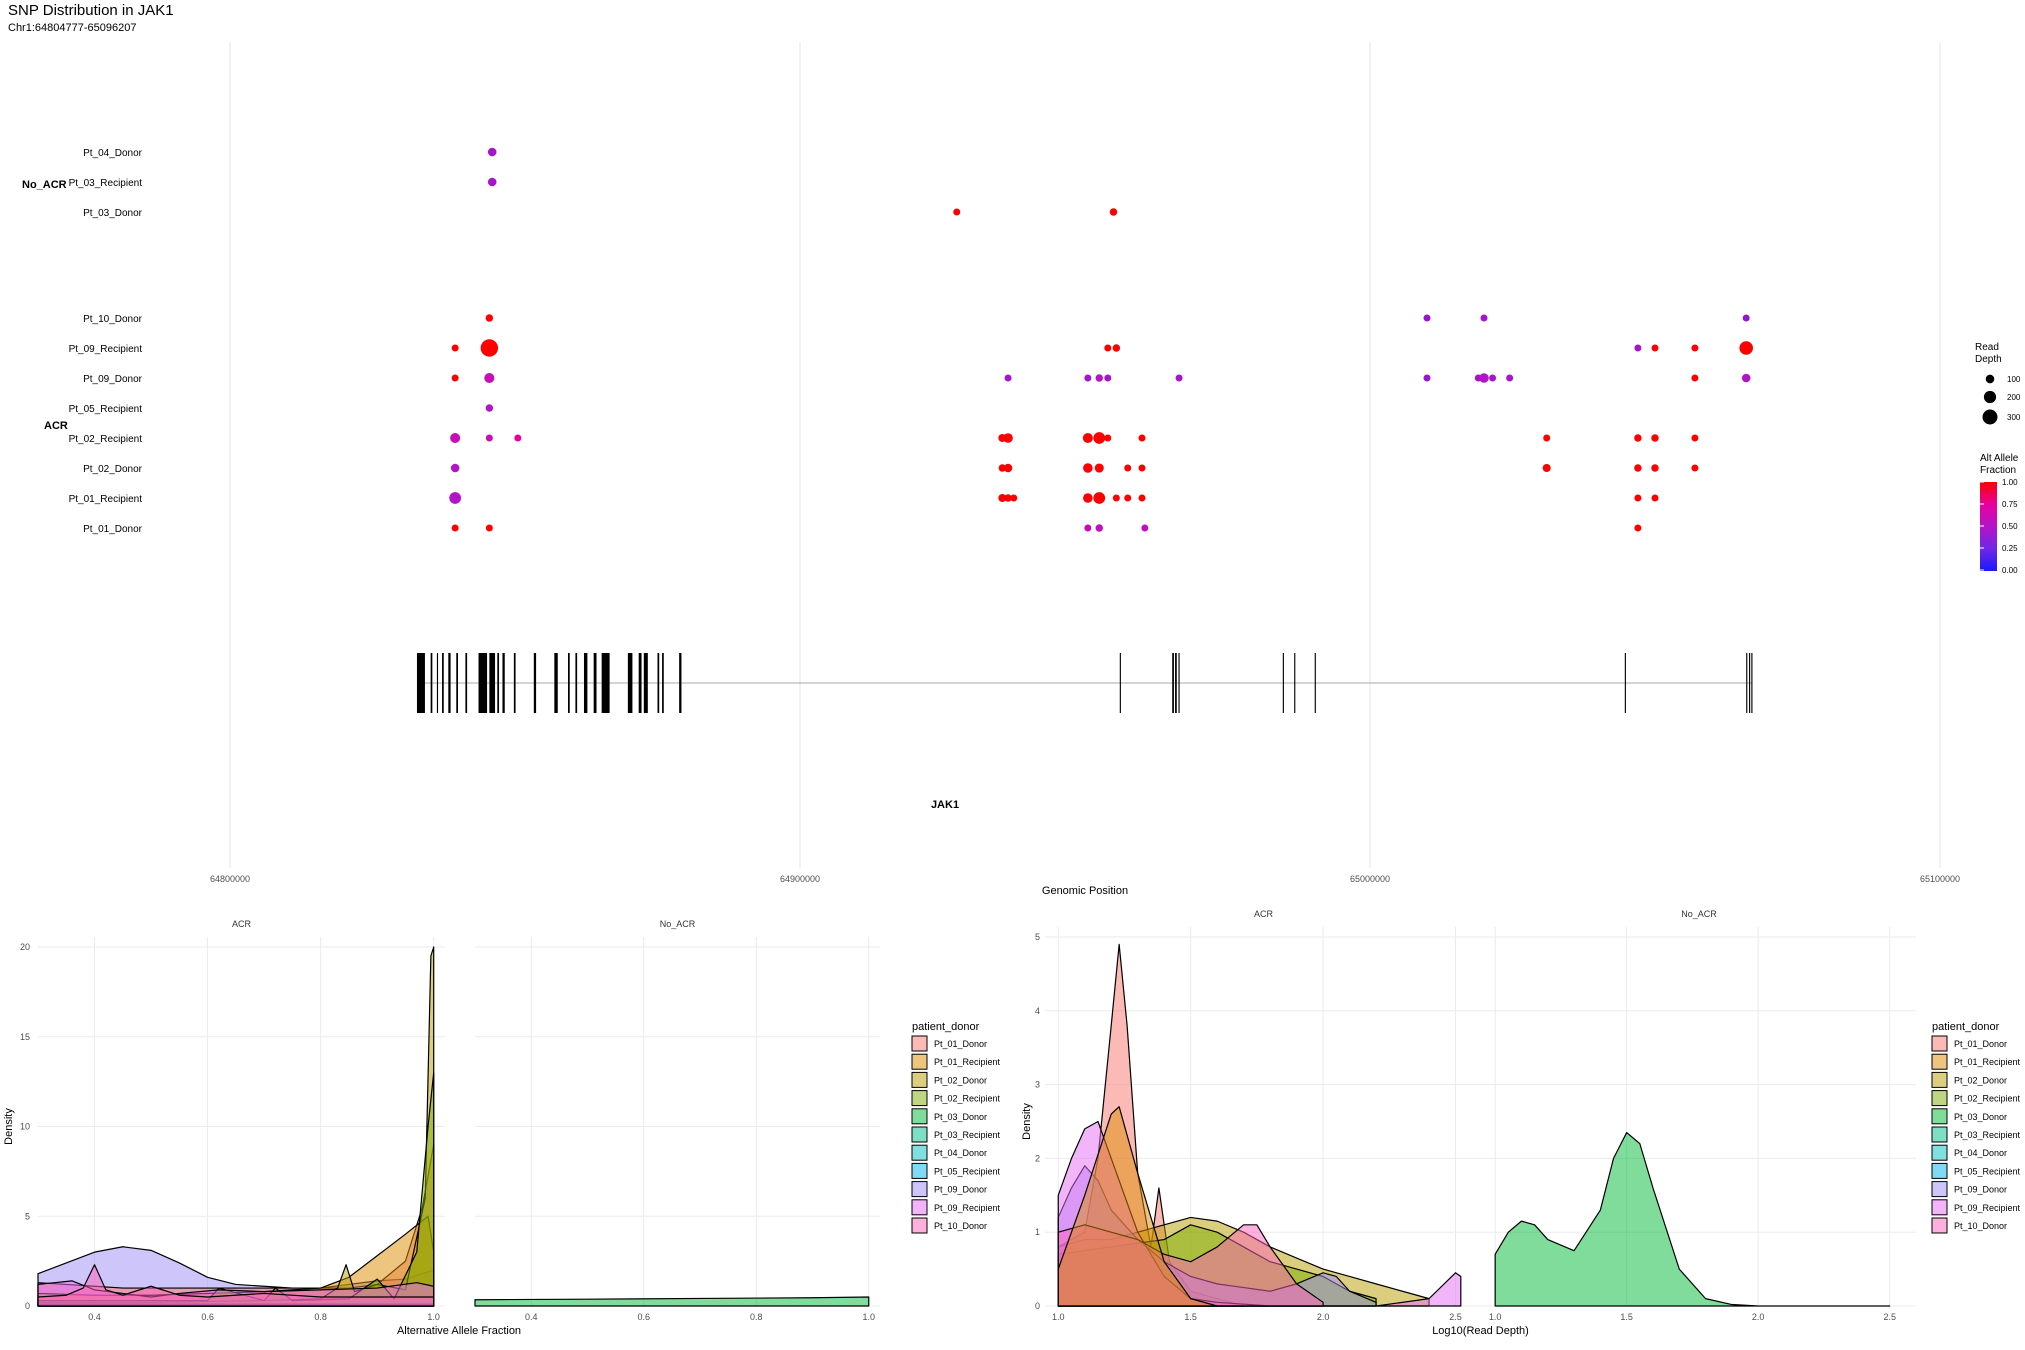  Describe the element at coordinates (2010, 504) in the screenshot. I see `color-legend-label: 0.75` at that location.